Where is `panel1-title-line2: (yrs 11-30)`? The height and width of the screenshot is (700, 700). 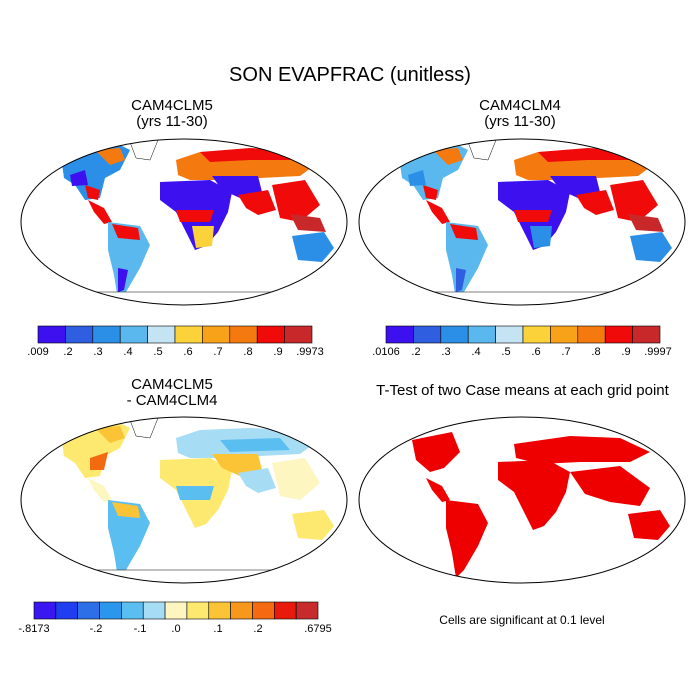 panel1-title-line2: (yrs 11-30) is located at coordinates (172, 121).